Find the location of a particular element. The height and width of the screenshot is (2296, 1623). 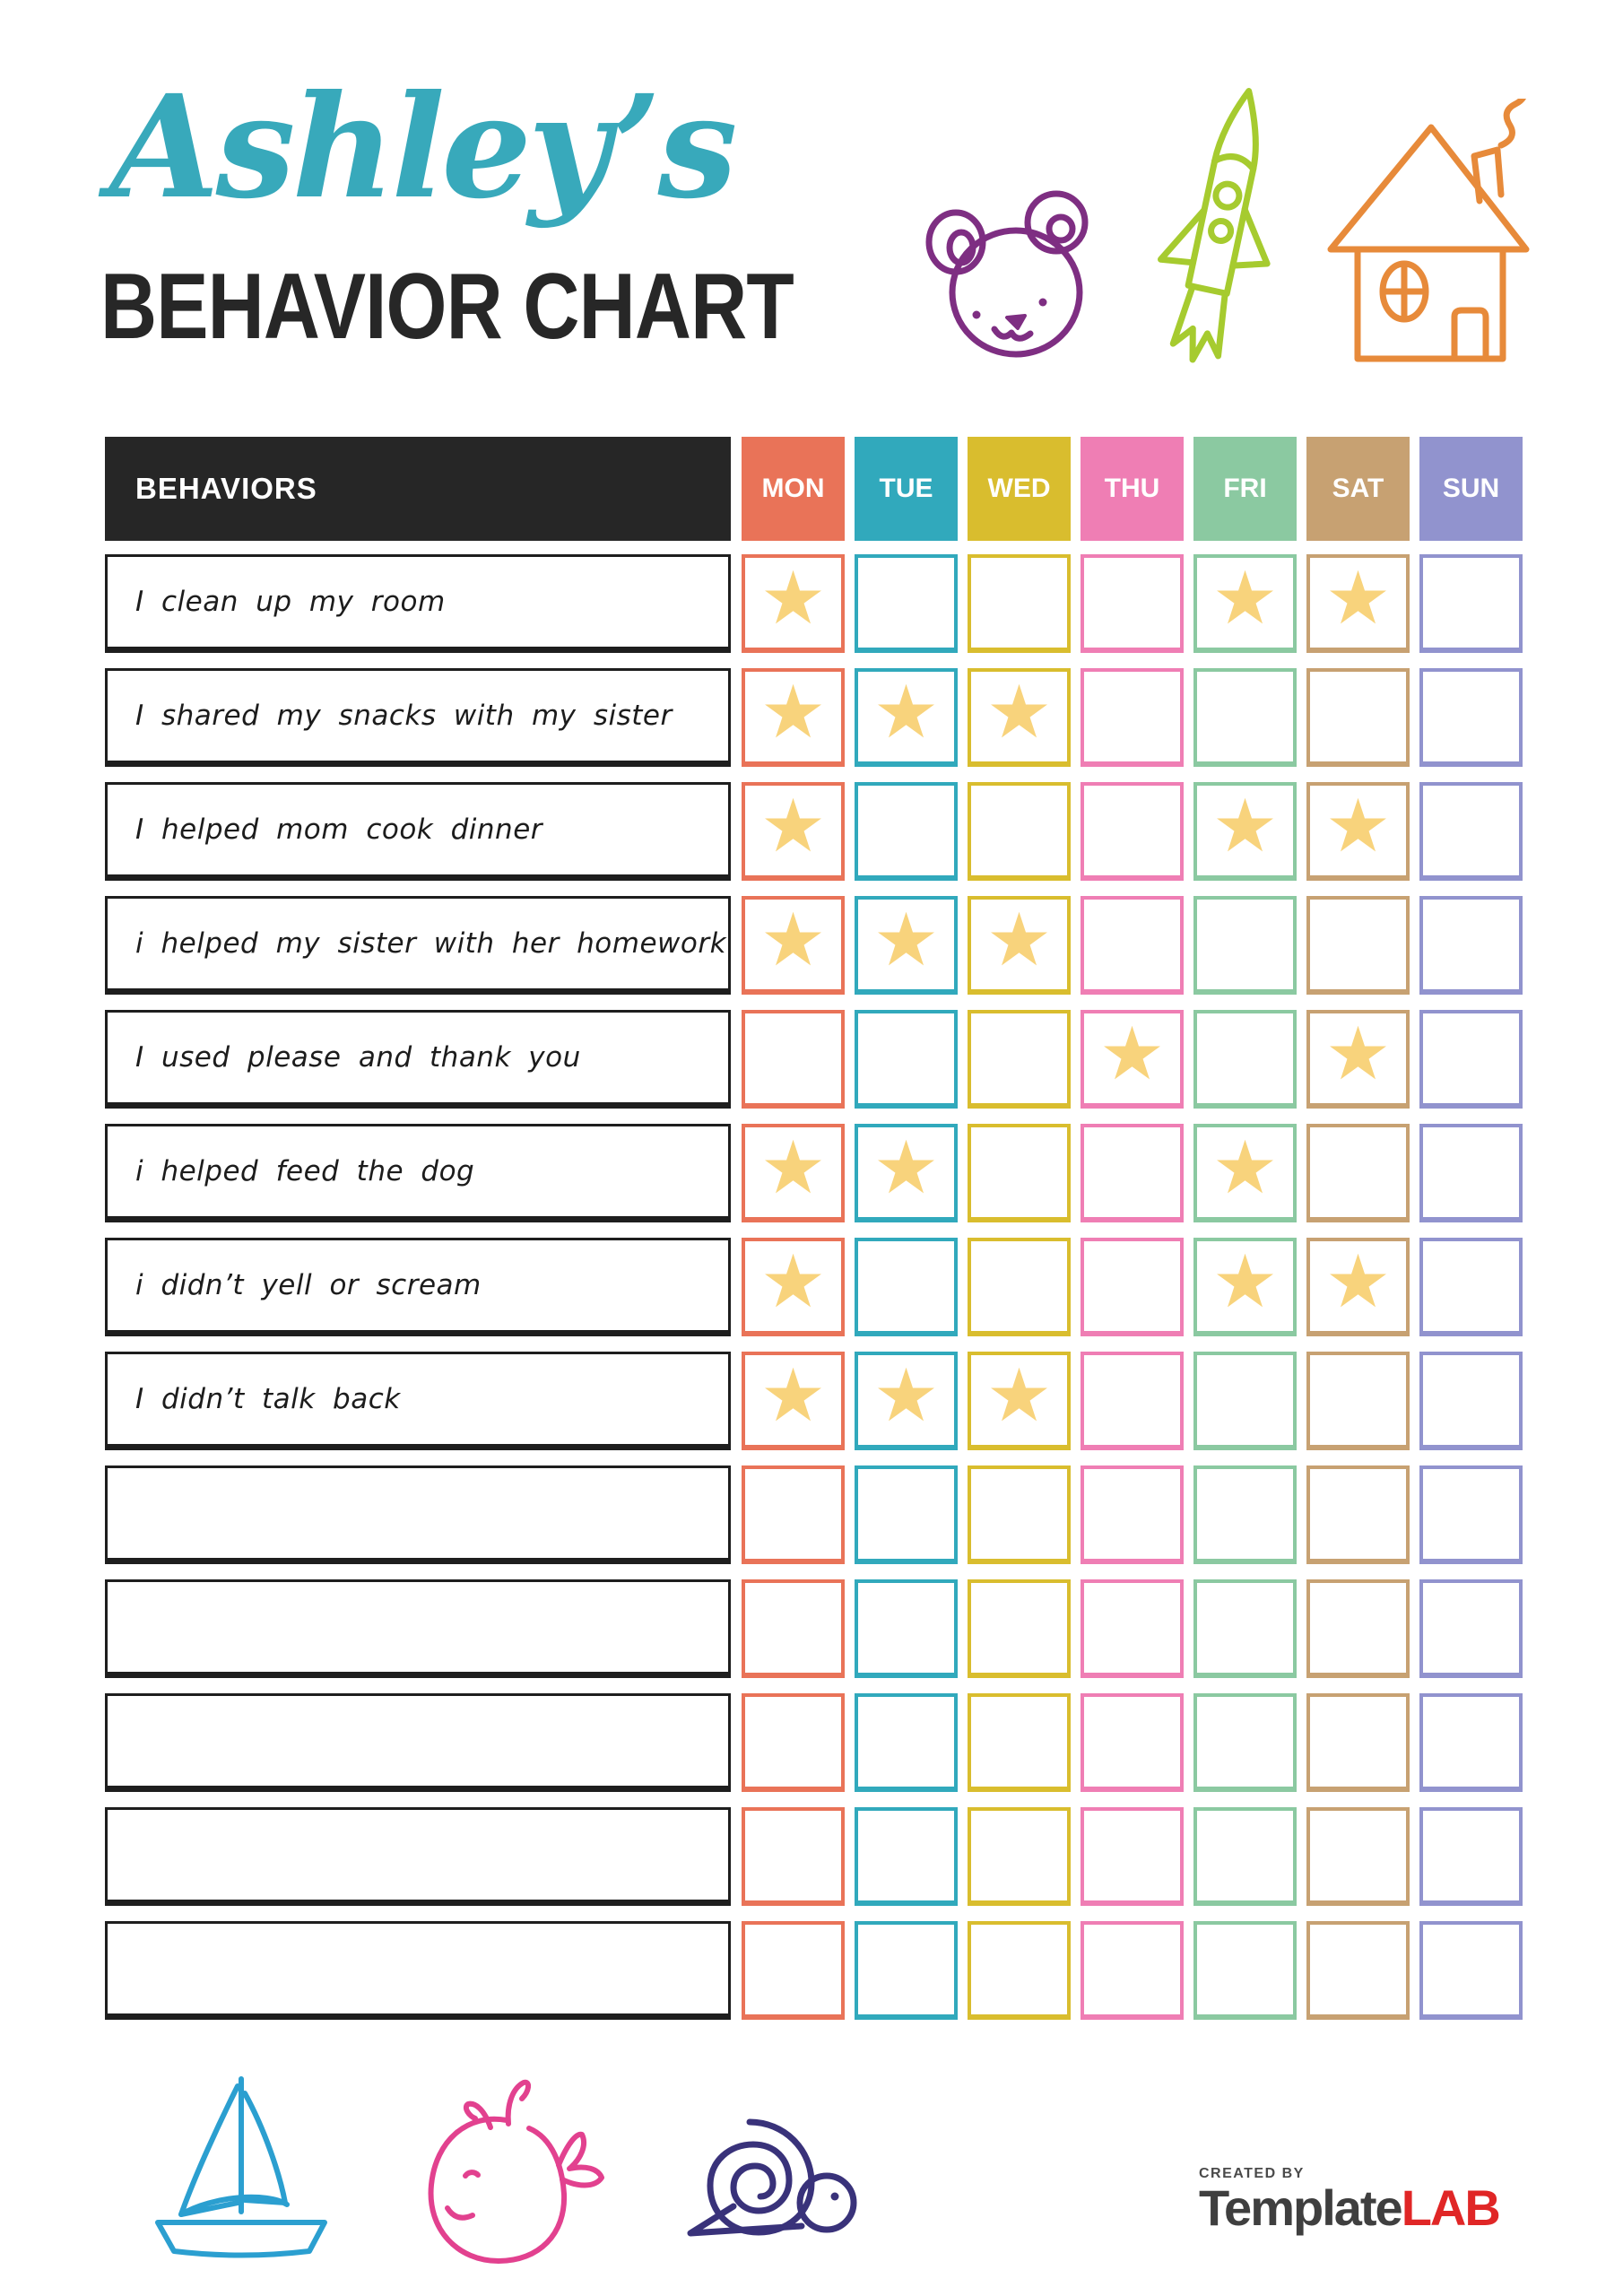

day-header-sun: SUN is located at coordinates (1471, 489).